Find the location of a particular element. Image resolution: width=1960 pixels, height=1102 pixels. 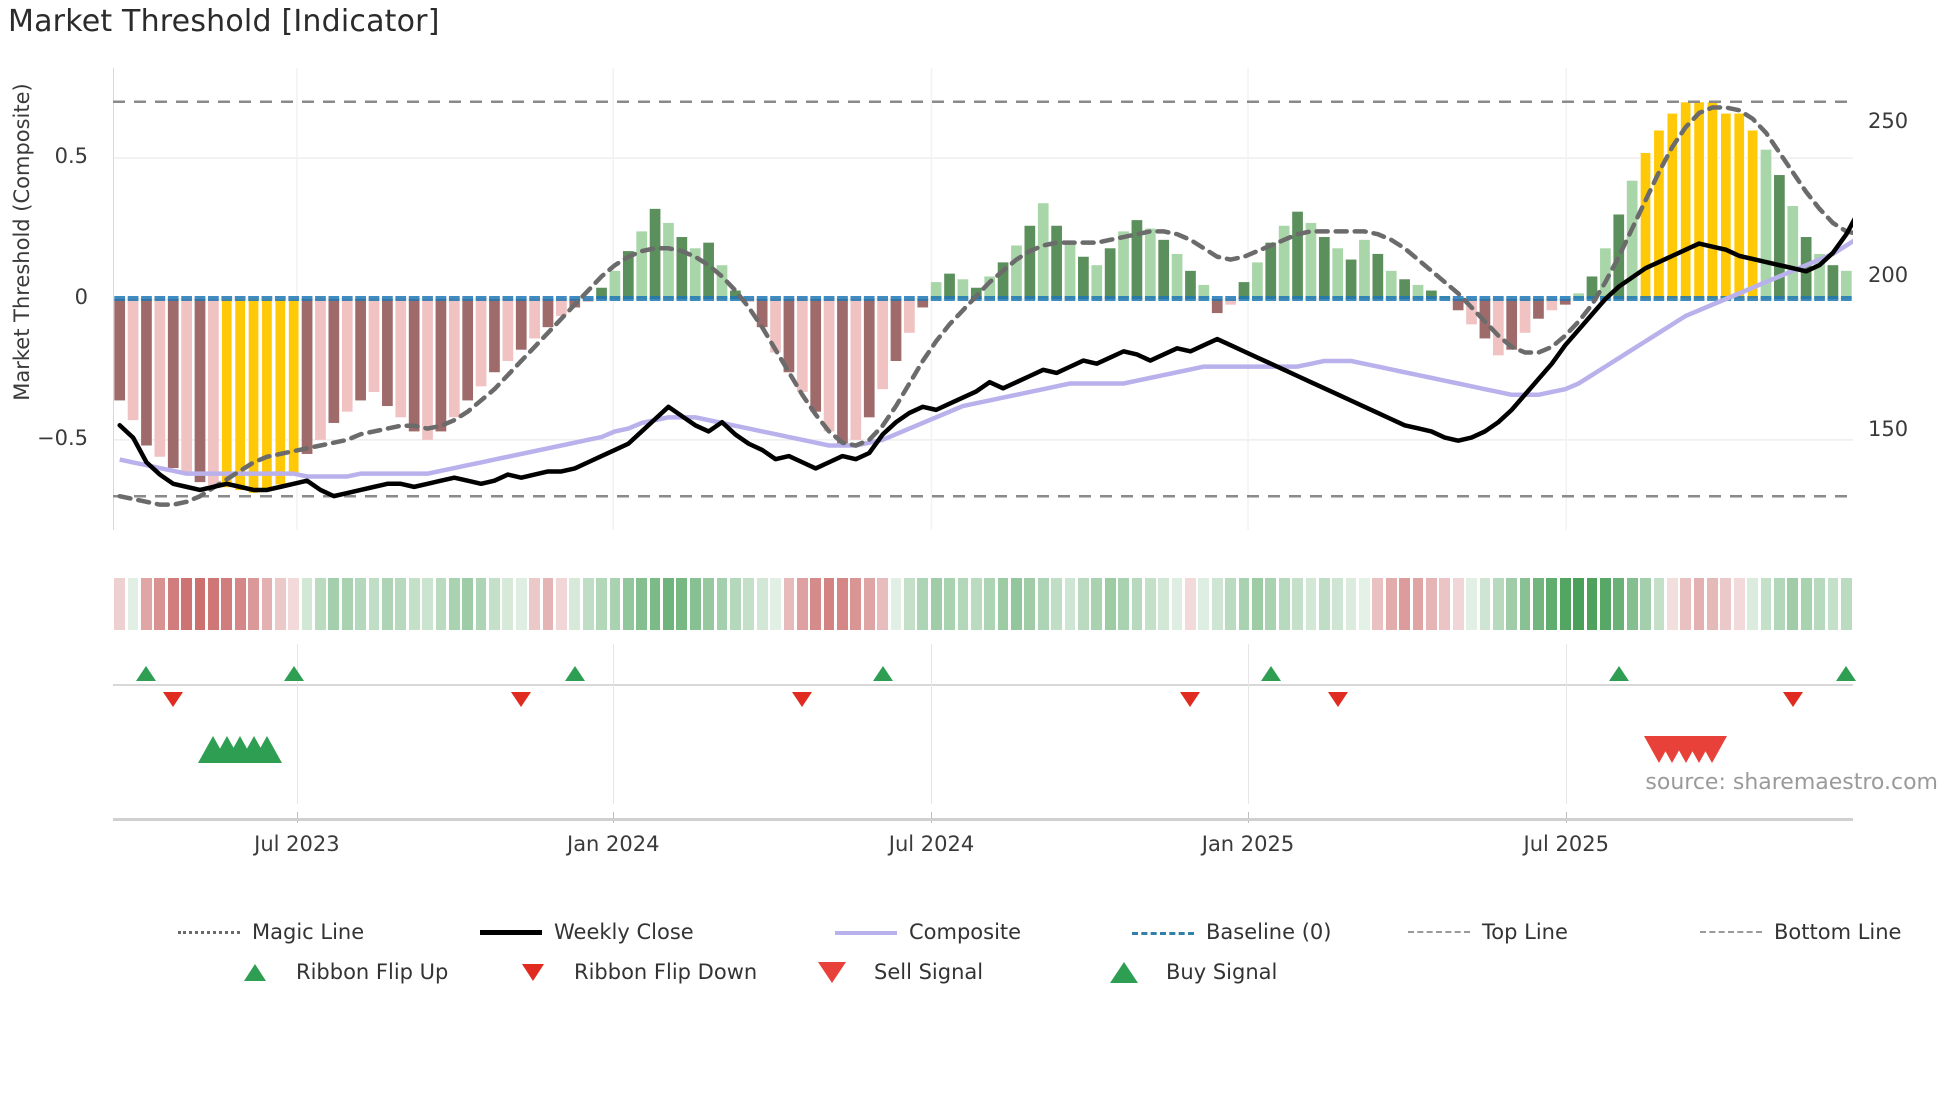

legend-item-top-line: Top Line is located at coordinates (1488, 932).